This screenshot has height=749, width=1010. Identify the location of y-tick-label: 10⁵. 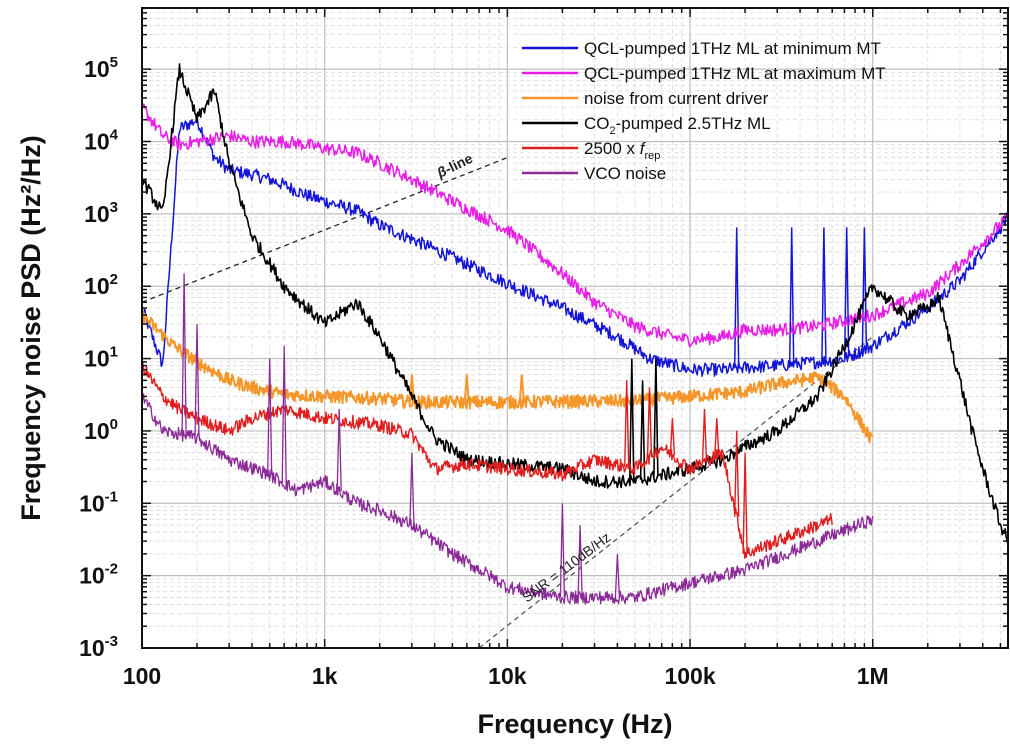
(101, 68).